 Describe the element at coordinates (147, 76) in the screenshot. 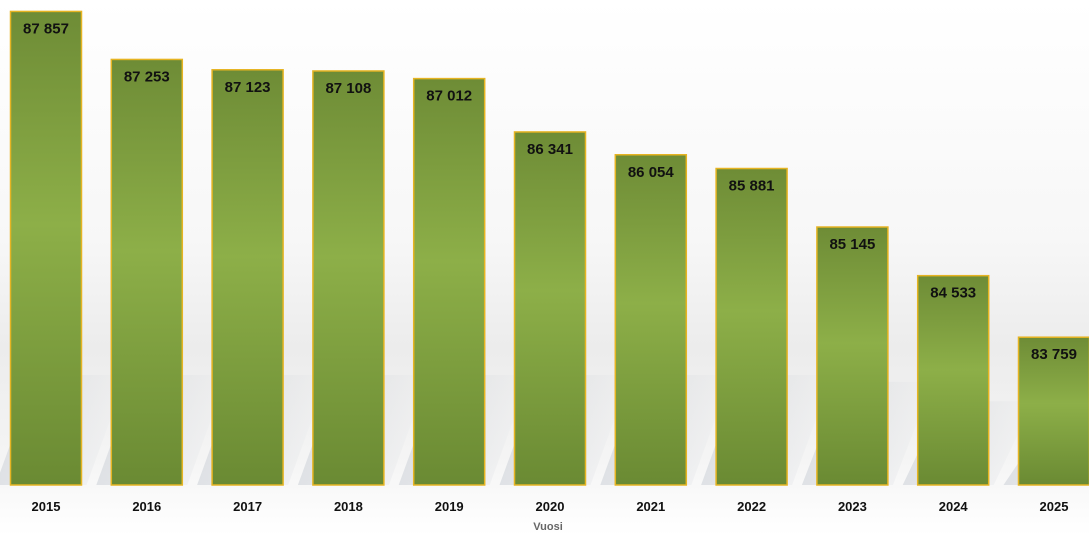

I see `value-label-2016: 87 253` at that location.